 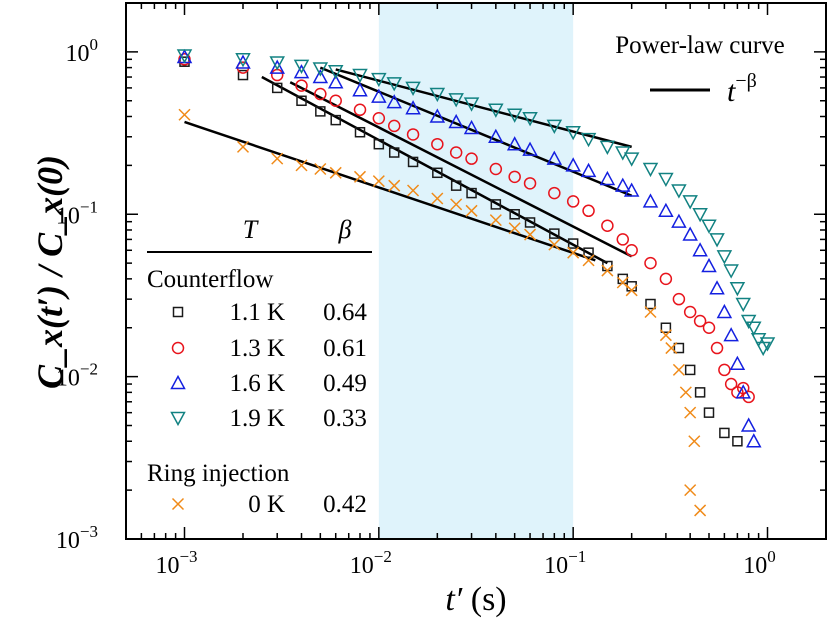 What do you see at coordinates (77, 538) in the screenshot?
I see `y-tick-label: 10⁻³` at bounding box center [77, 538].